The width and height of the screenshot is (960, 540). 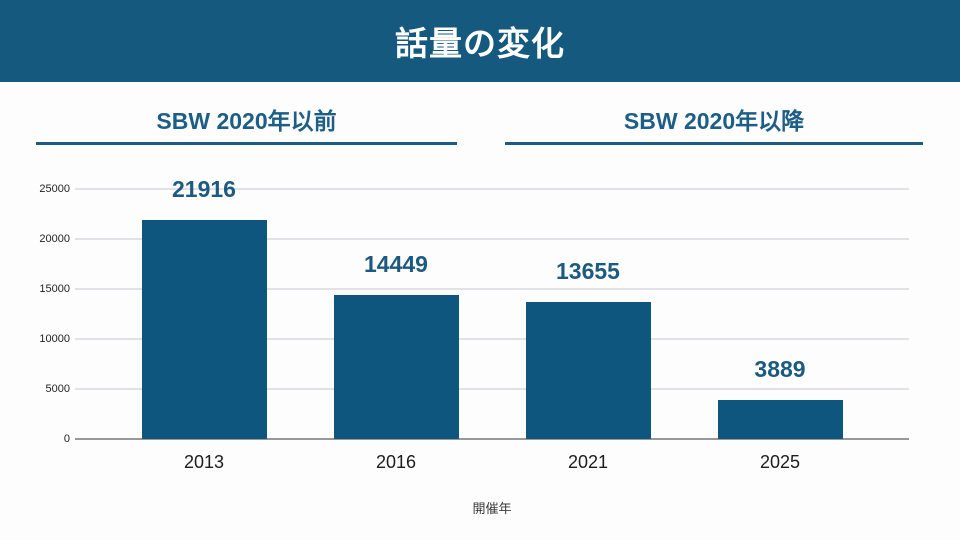 I want to click on section-header-before-2020: SBW 2020年以前, so click(x=246, y=124).